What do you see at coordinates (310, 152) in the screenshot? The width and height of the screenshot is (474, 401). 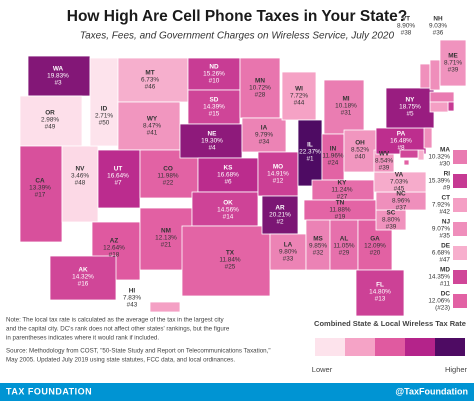 I see `state-rate-label: 22.37%` at bounding box center [310, 152].